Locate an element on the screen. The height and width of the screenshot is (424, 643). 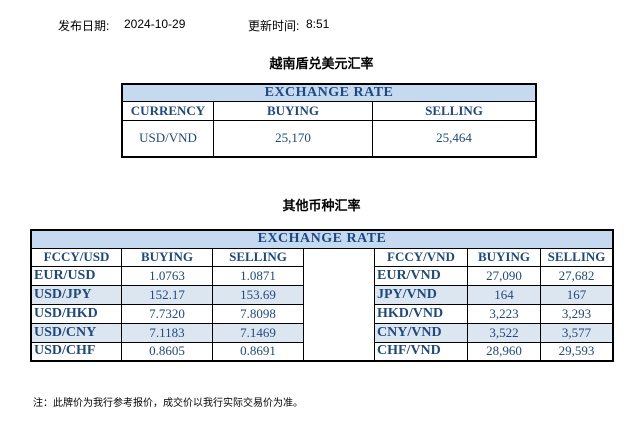
pair-cell: JPY/VND is located at coordinates (421, 294).